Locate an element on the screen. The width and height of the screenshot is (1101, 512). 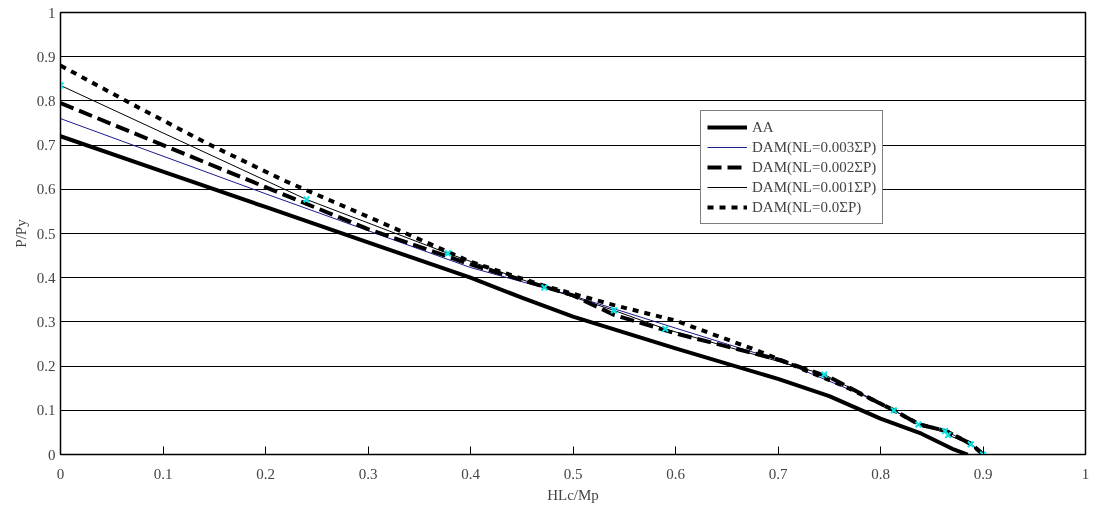
y-tick-label: 0.1 is located at coordinates (46, 410).